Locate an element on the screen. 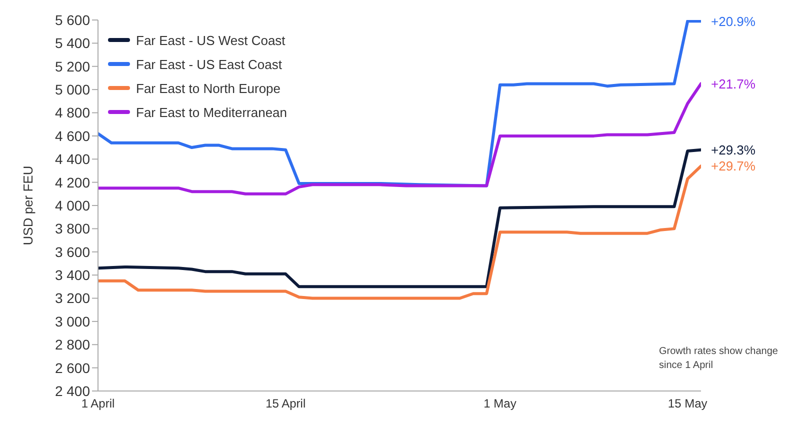 The image size is (789, 429). y-tick-label: 4 000 is located at coordinates (72, 205).